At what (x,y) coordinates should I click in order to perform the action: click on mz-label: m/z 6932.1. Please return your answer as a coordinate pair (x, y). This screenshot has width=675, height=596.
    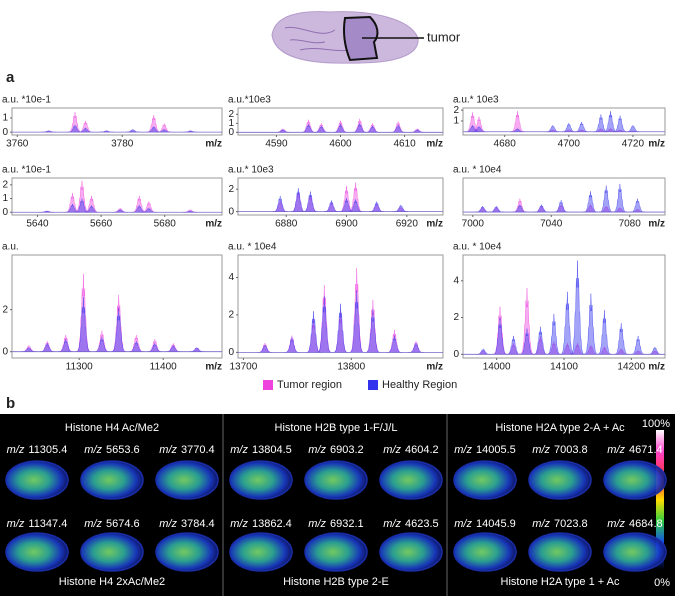
    Looking at the image, I should click on (335, 524).